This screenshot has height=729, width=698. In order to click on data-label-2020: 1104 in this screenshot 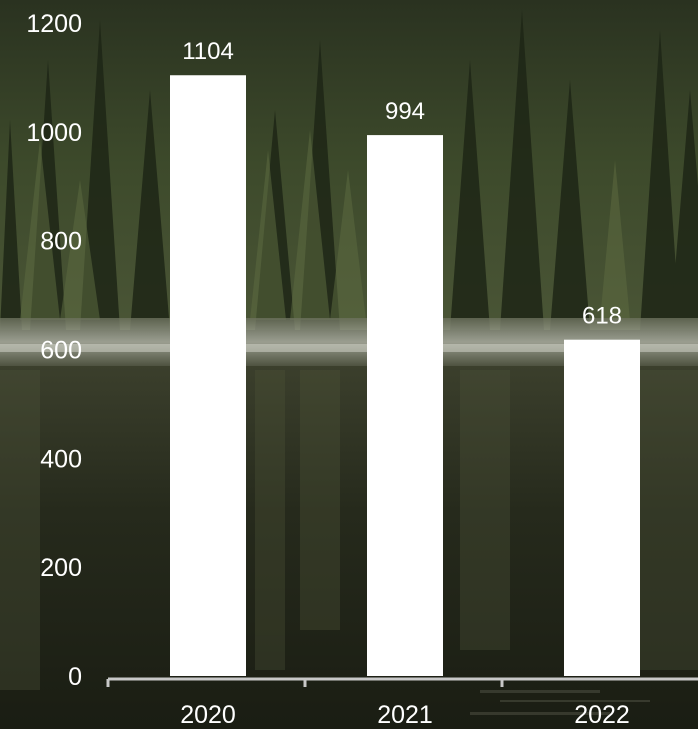, I will do `click(208, 51)`.